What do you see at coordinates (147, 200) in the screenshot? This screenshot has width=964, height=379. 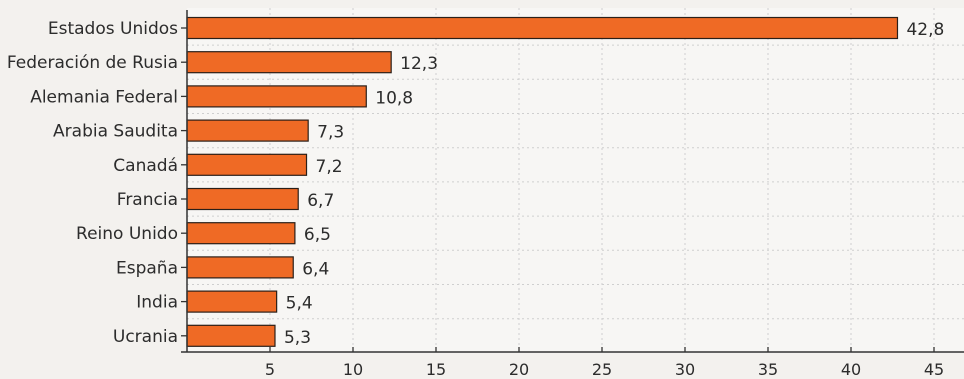 I see `category-label-5: Francia` at bounding box center [147, 200].